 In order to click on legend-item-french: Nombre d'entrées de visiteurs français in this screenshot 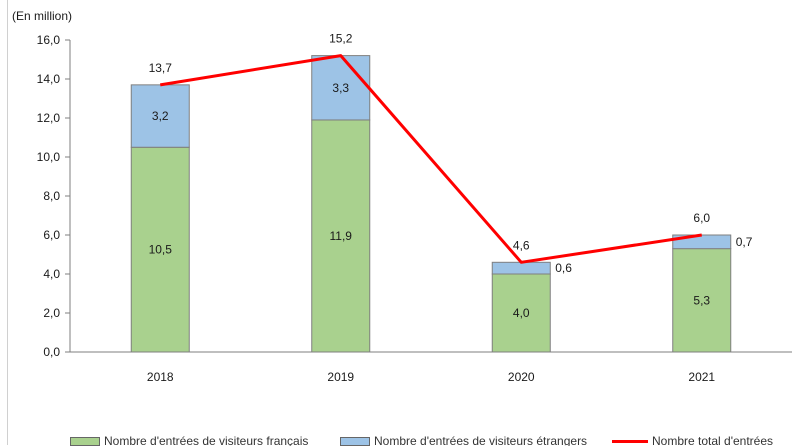, I will do `click(189, 440)`.